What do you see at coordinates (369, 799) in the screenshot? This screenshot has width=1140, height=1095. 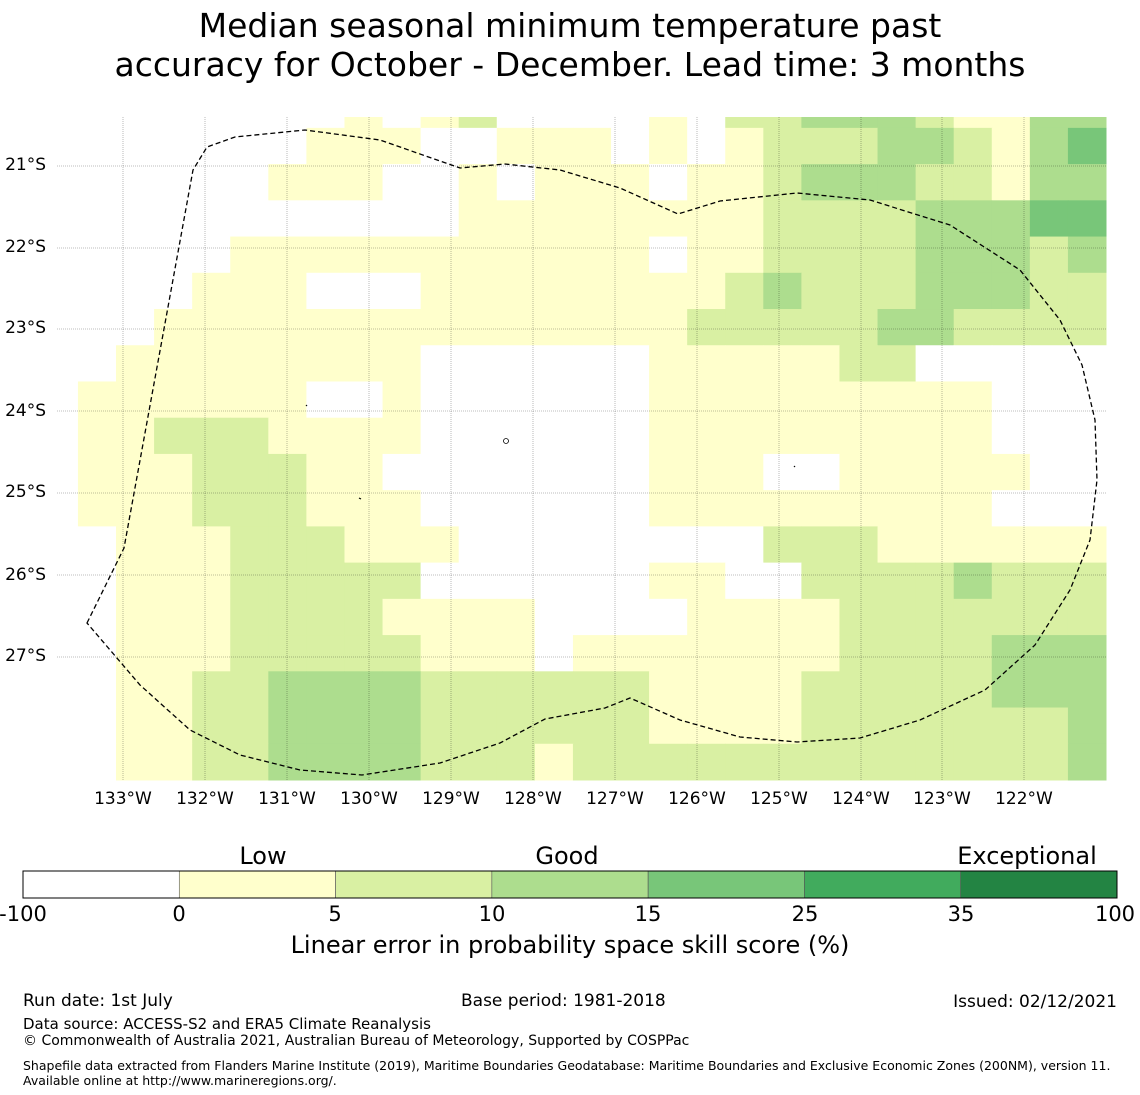 I see `lon-label: 130°W` at bounding box center [369, 799].